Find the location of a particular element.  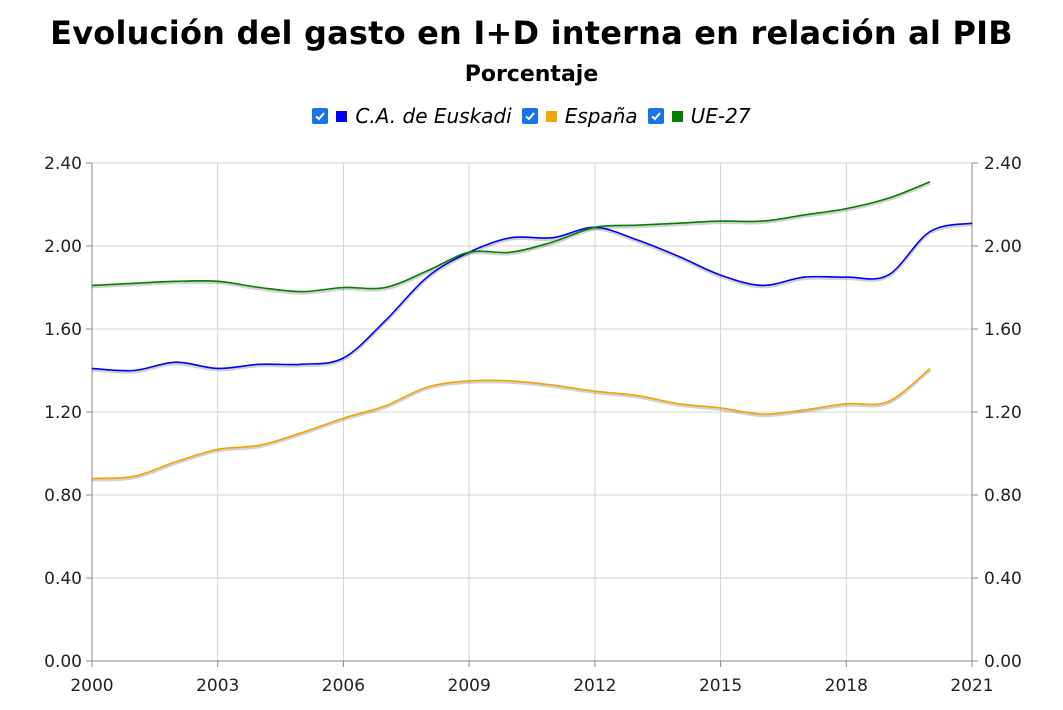

y-tick-label-right: 0.40 is located at coordinates (1003, 579).